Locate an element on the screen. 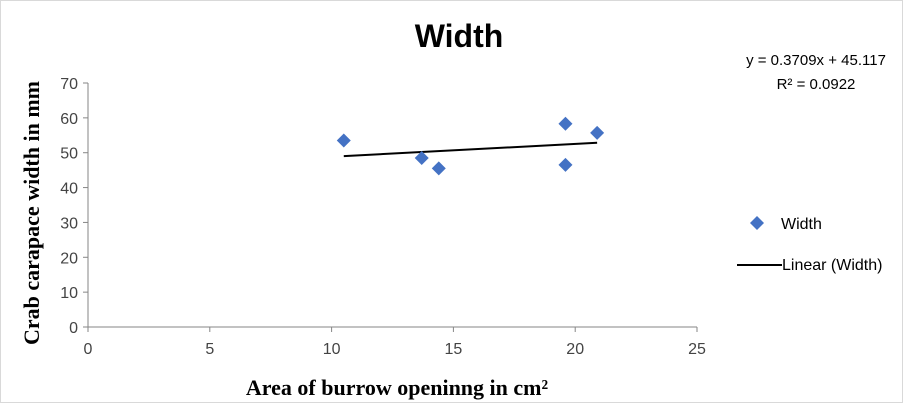 The height and width of the screenshot is (405, 905). y-axis-label: Crab carapace width in mm is located at coordinates (31, 213).